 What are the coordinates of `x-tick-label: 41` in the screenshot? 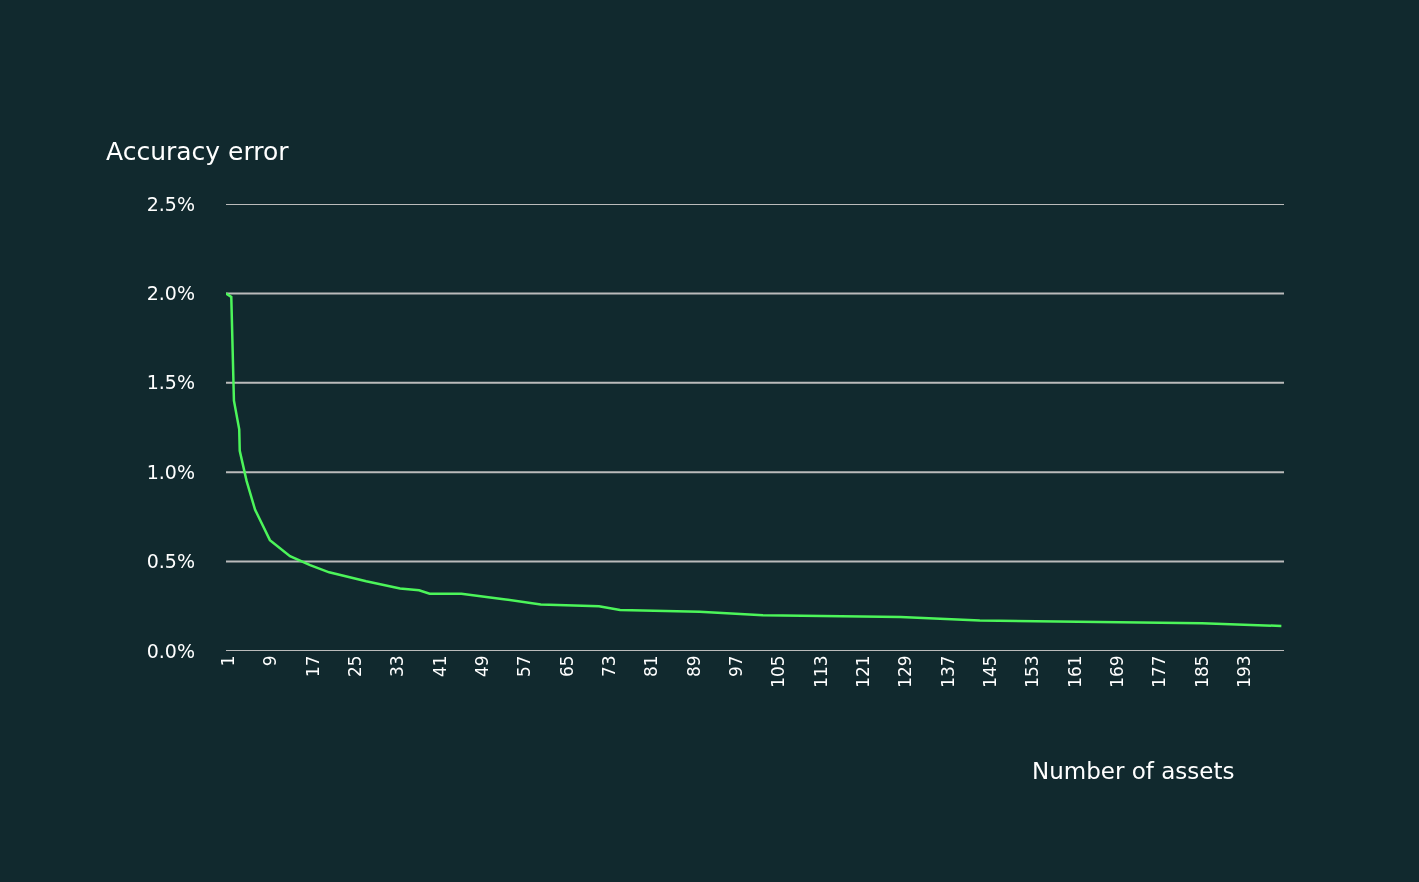 It's located at (439, 666).